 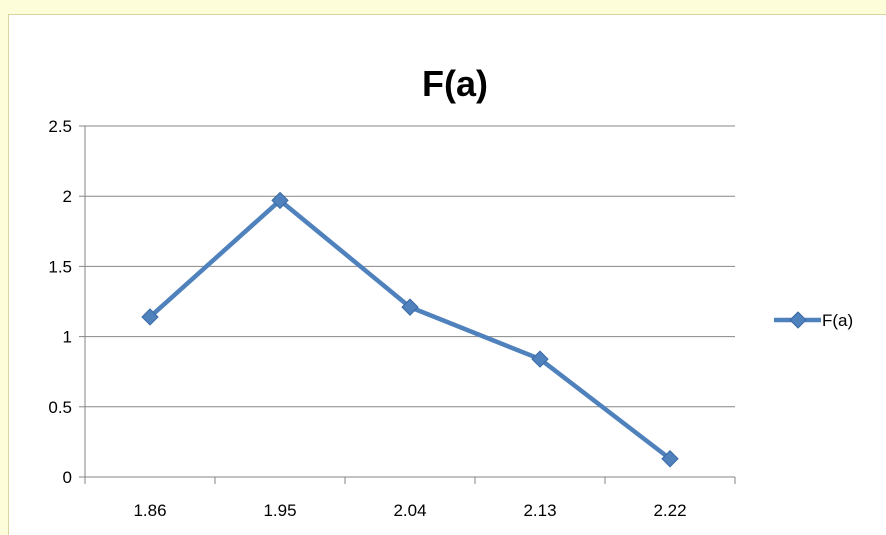 I want to click on x-tick-label: 2.04, so click(x=409, y=510).